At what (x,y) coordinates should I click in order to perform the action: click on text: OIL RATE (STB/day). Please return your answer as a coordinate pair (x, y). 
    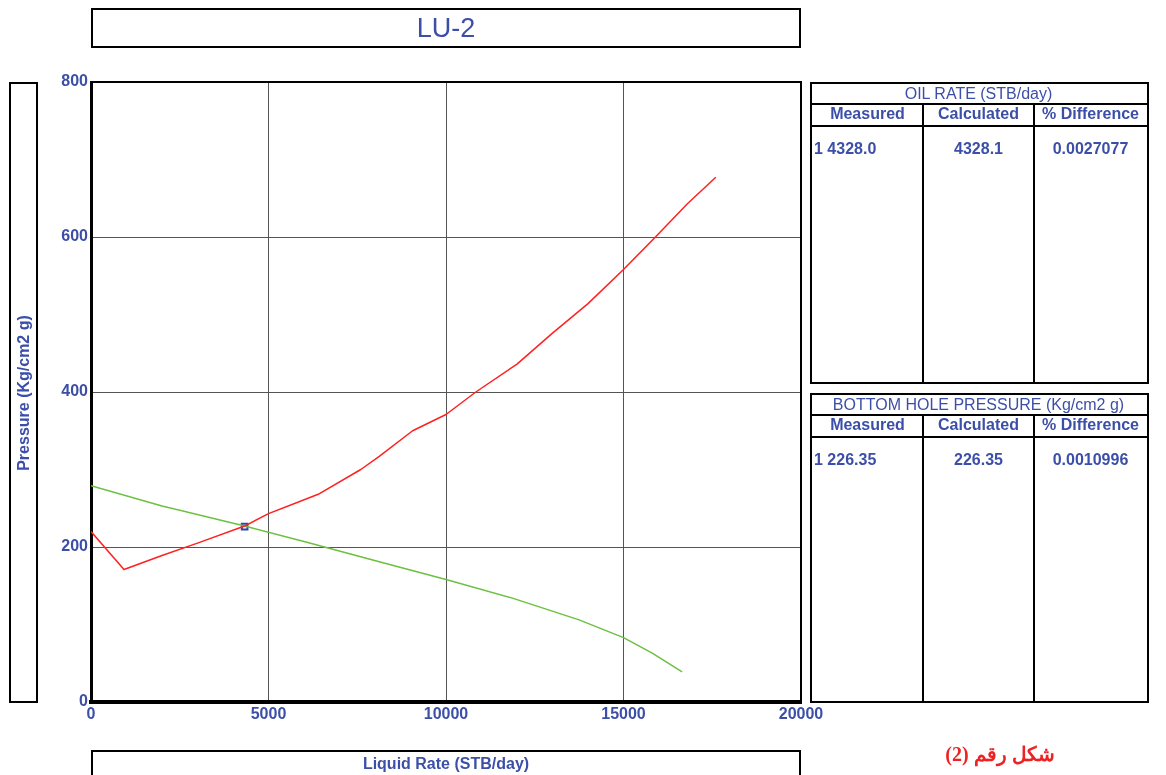
    Looking at the image, I should click on (978, 94).